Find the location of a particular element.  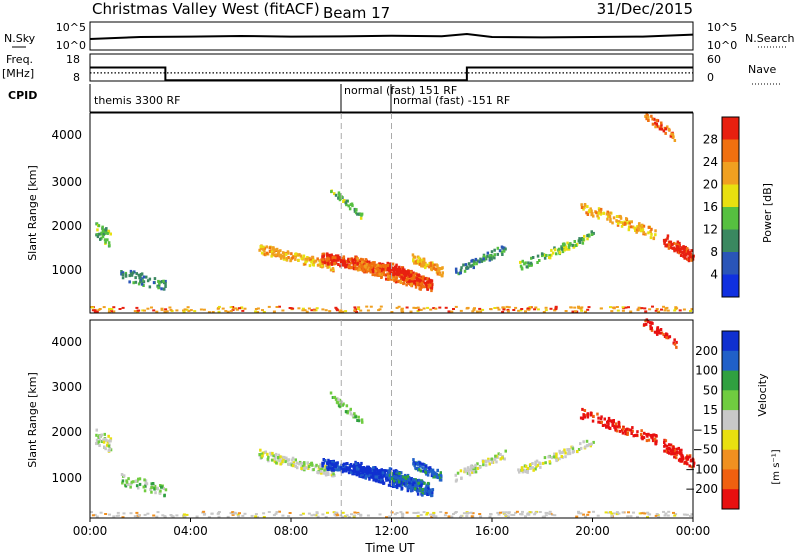

sky-noise-frame is located at coordinates (391, 36).